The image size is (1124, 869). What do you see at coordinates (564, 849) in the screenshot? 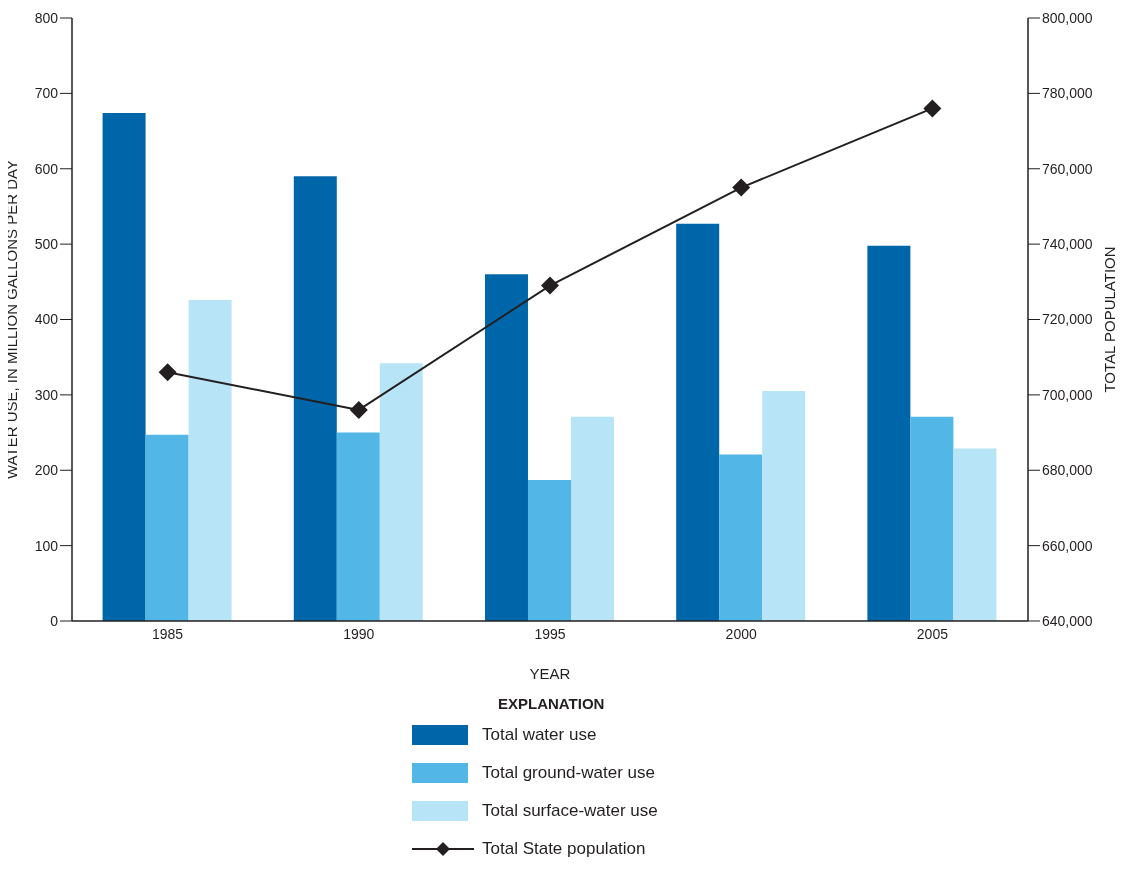
I see `legend-label: Total State population` at bounding box center [564, 849].